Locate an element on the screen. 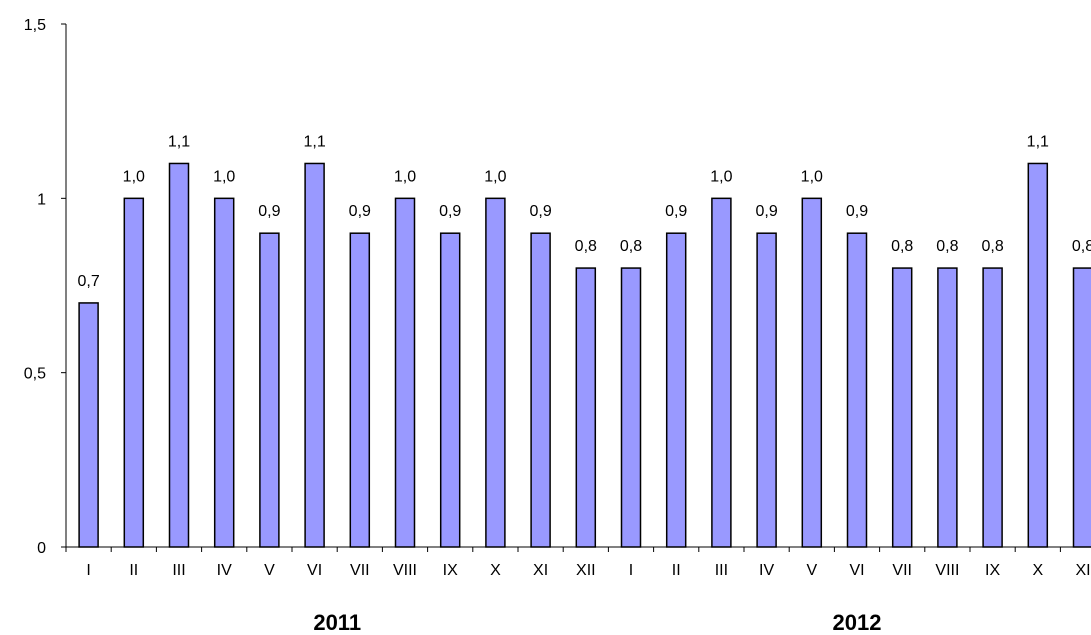  year-label: 2011 is located at coordinates (337, 622).